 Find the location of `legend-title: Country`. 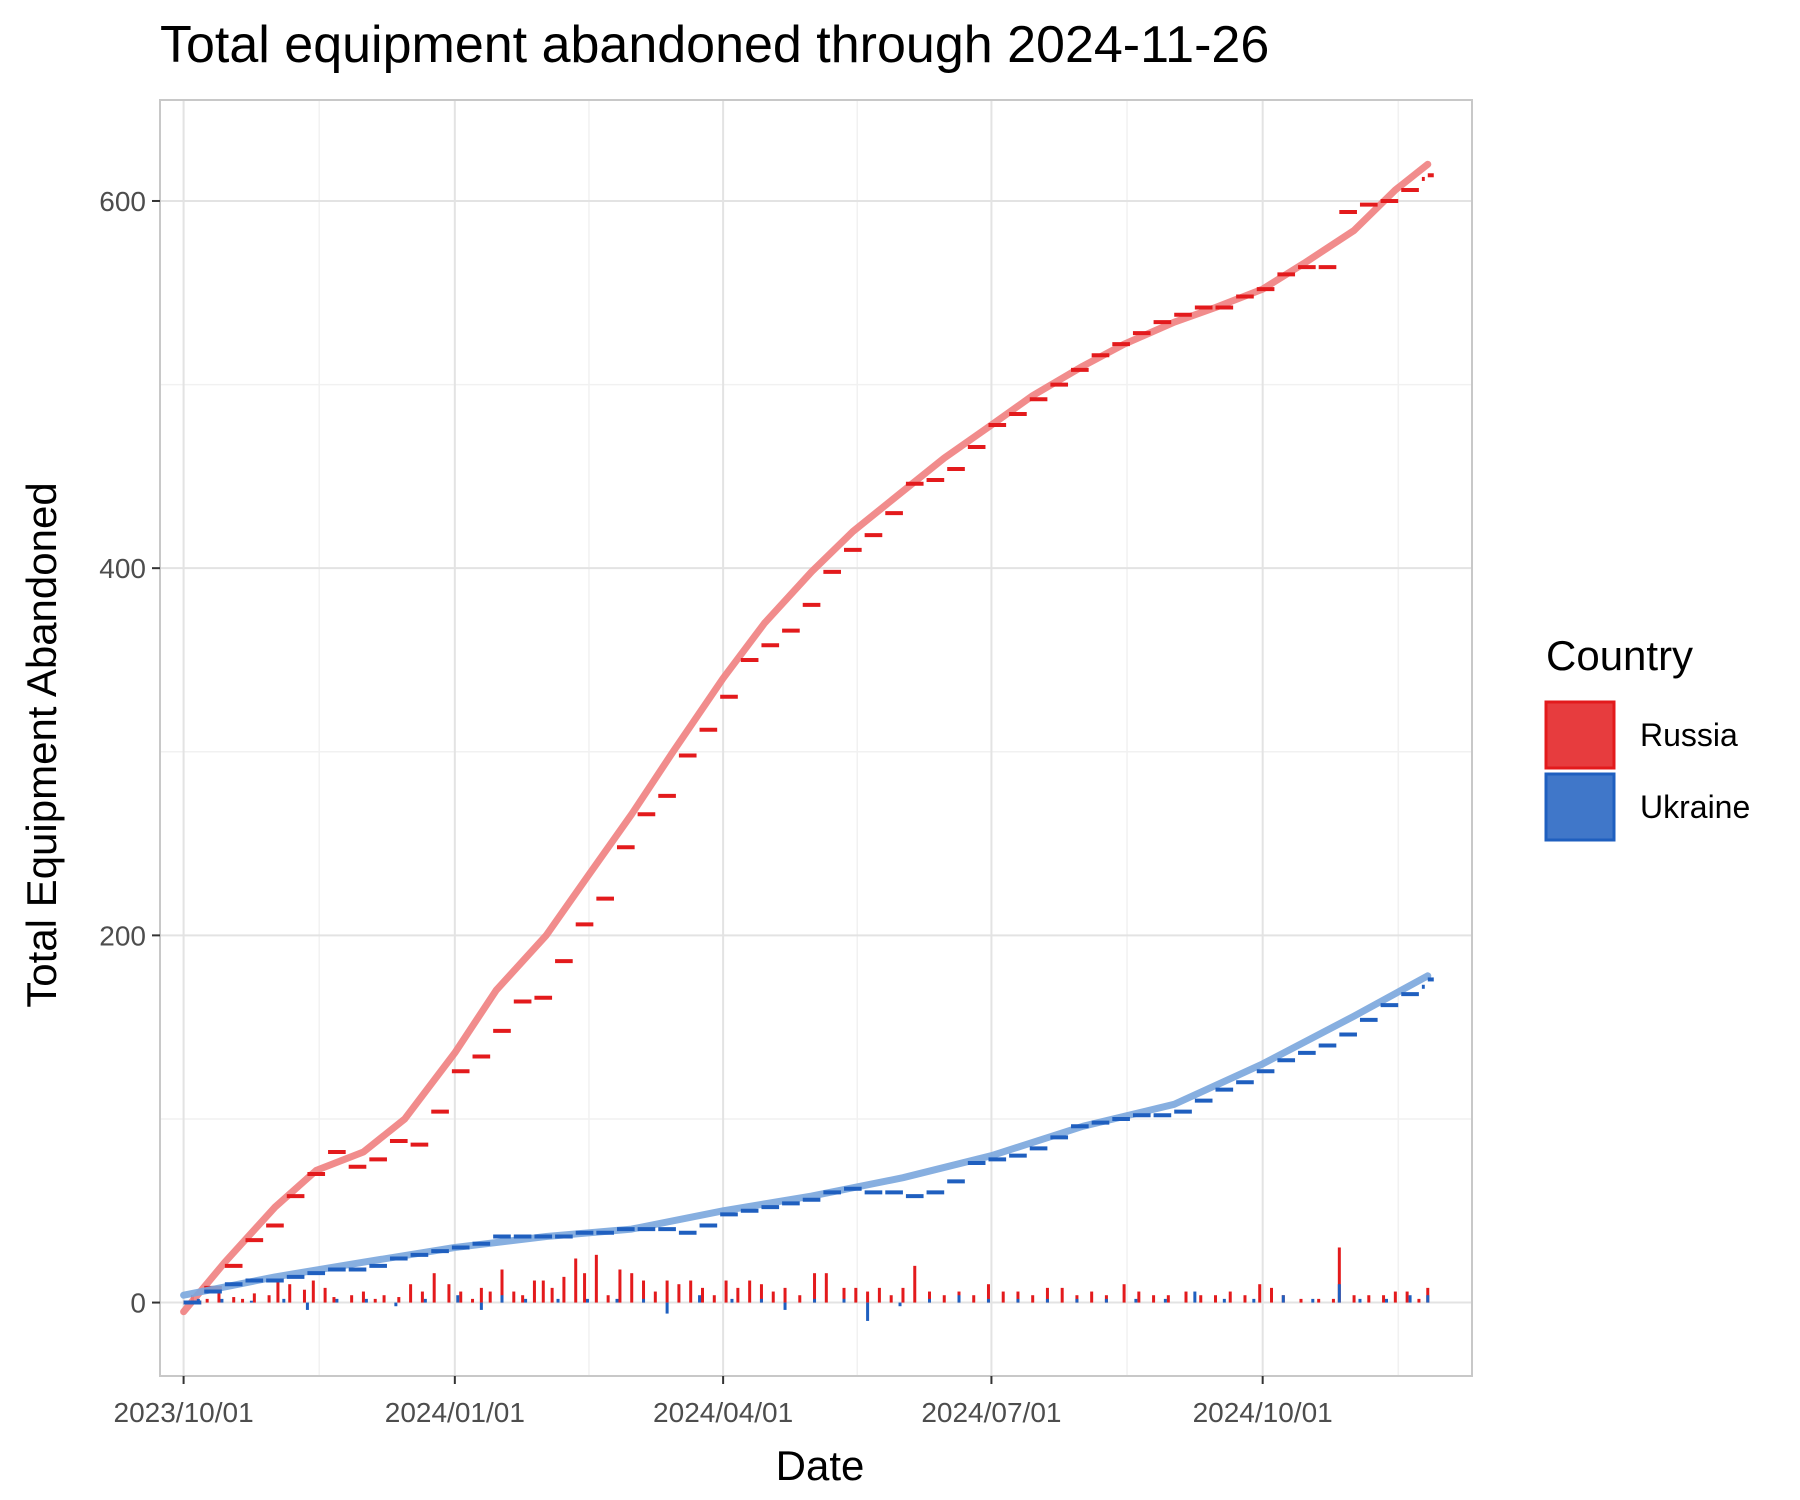

legend-title: Country is located at coordinates (1619, 655).